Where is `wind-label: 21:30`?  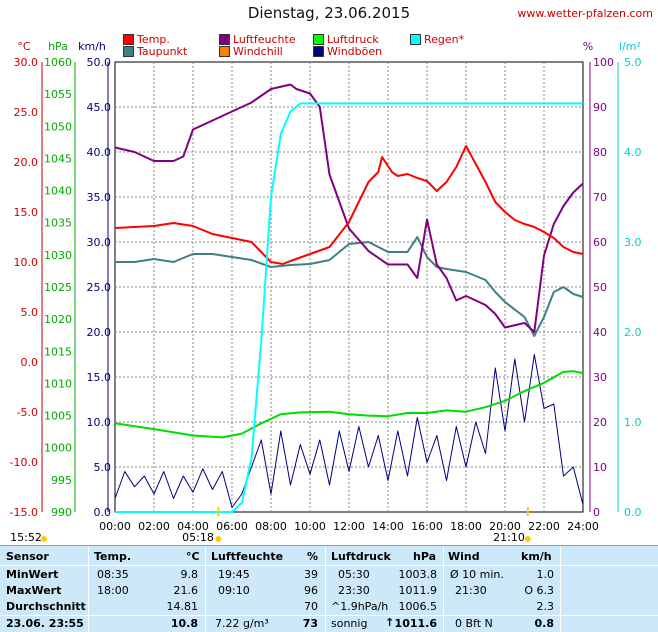
wind-label: 21:30 is located at coordinates (471, 590).